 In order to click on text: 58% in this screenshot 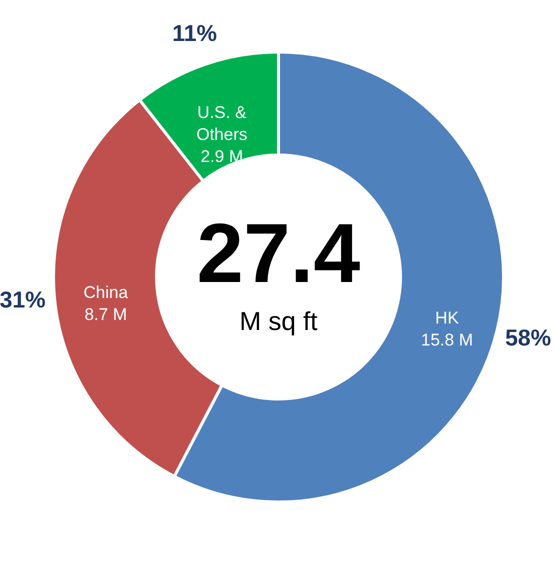, I will do `click(528, 337)`.